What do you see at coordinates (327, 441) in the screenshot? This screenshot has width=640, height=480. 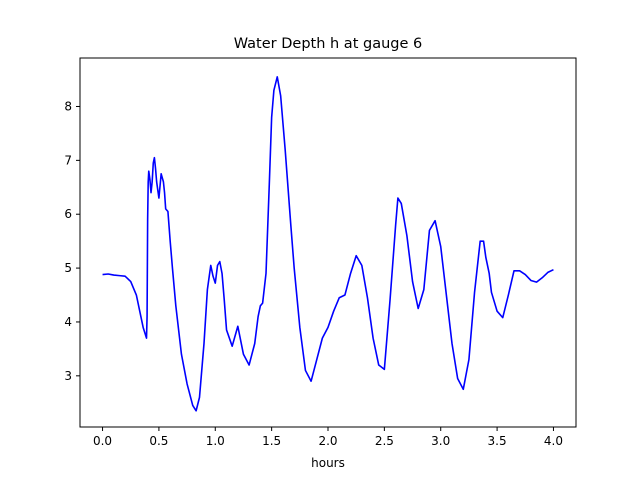 I see `x-tick-label: 2.0` at bounding box center [327, 441].